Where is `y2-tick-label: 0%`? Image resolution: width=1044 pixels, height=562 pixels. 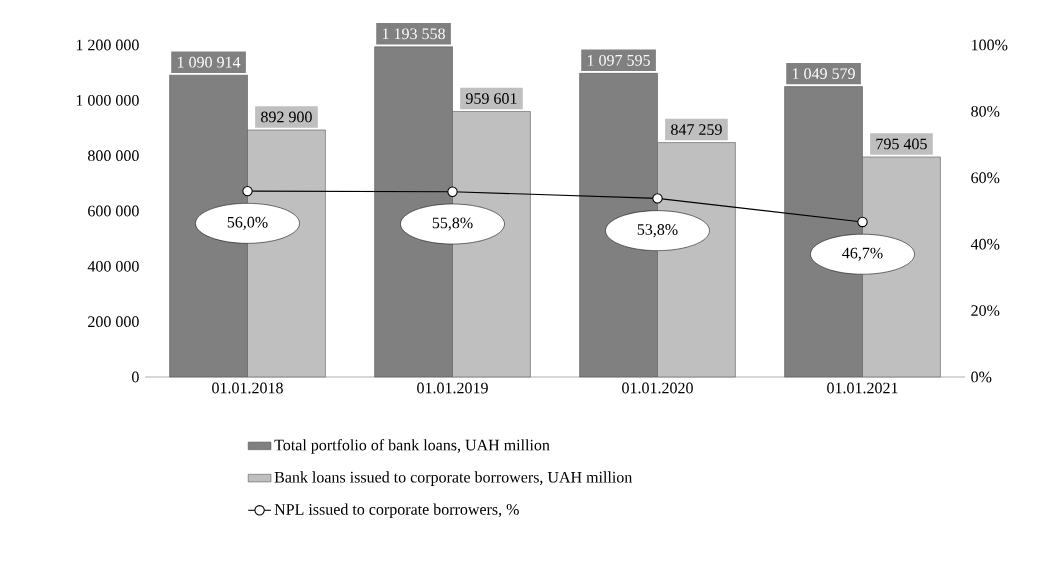 y2-tick-label: 0% is located at coordinates (981, 377).